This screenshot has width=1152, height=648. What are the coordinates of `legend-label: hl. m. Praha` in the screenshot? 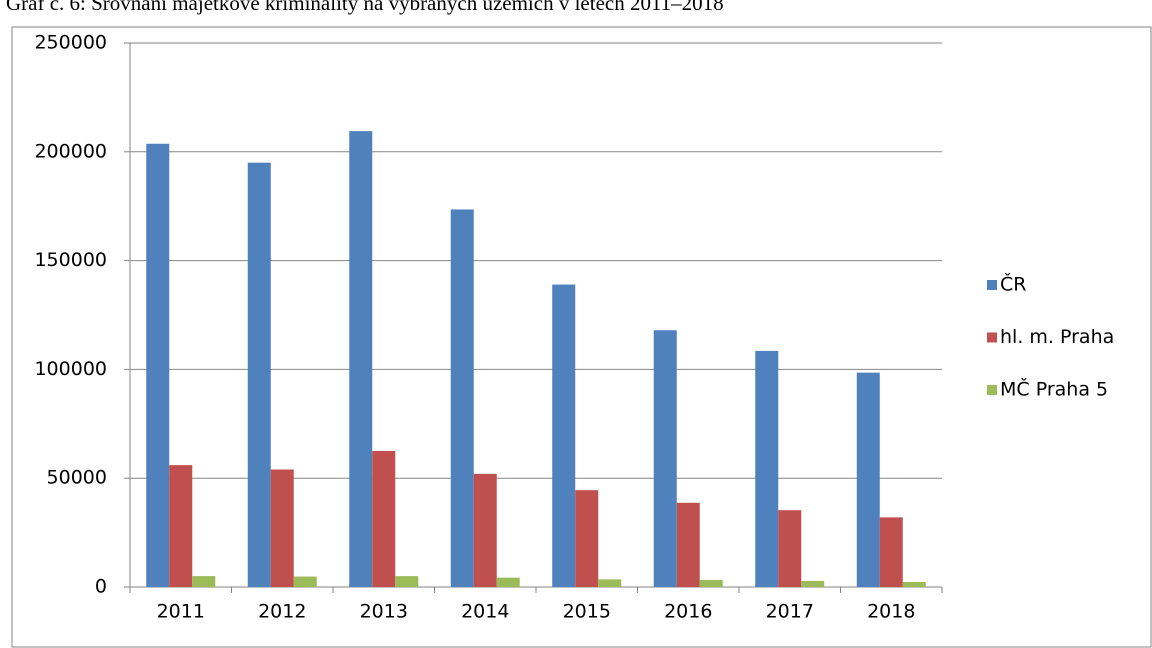 It's located at (1057, 337).